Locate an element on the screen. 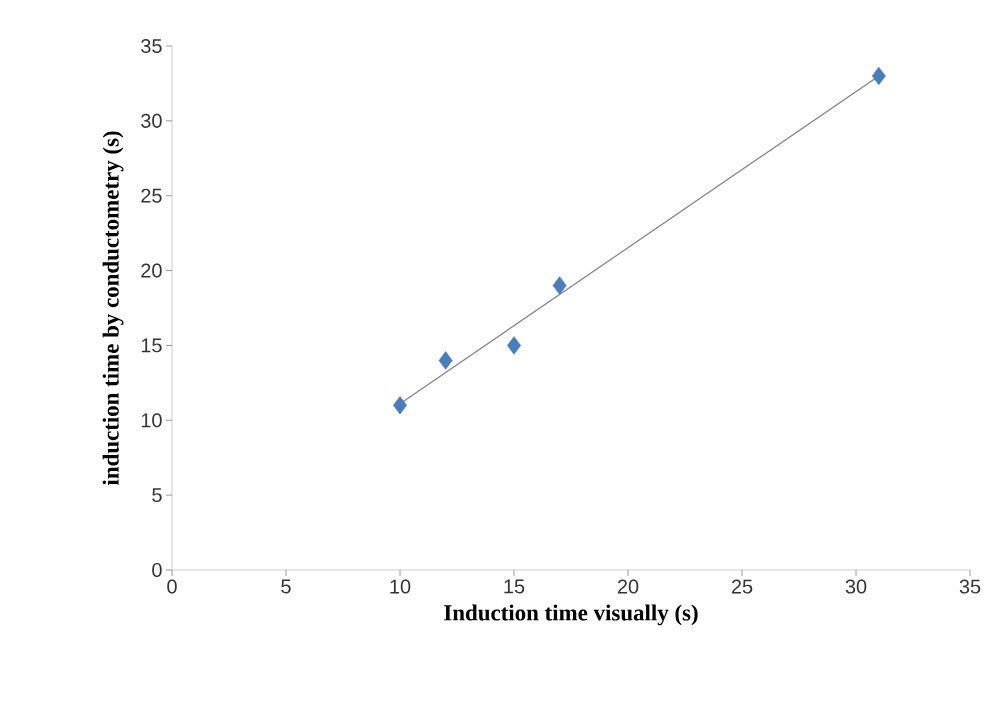 The height and width of the screenshot is (713, 1003). x-tick-label: 30 is located at coordinates (856, 586).